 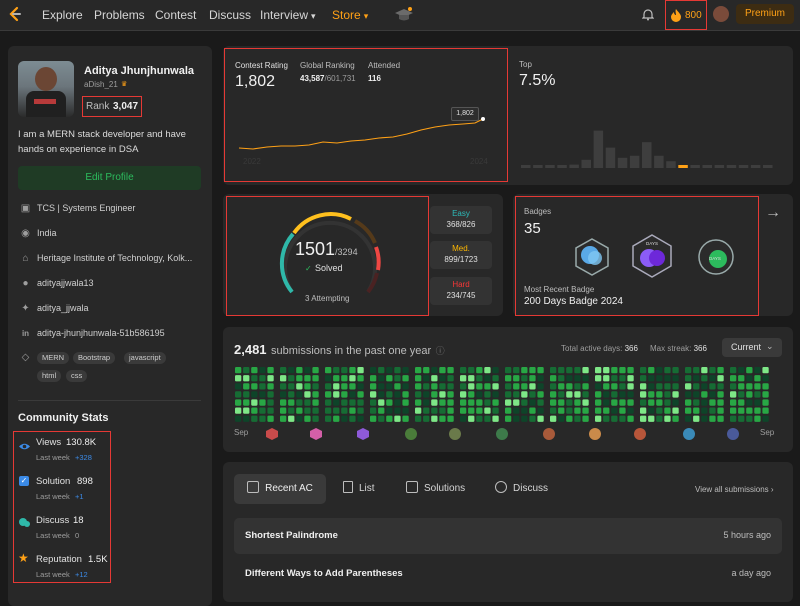 What do you see at coordinates (521, 489) in the screenshot?
I see `tab-discuss: Discuss` at bounding box center [521, 489].